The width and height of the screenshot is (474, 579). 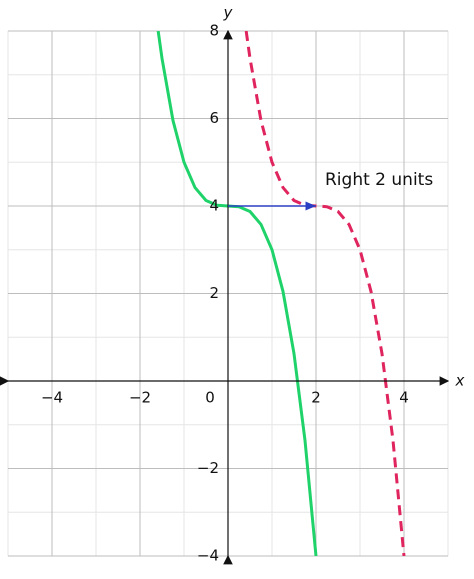 I want to click on x-tick-label: −4, so click(x=52, y=398).